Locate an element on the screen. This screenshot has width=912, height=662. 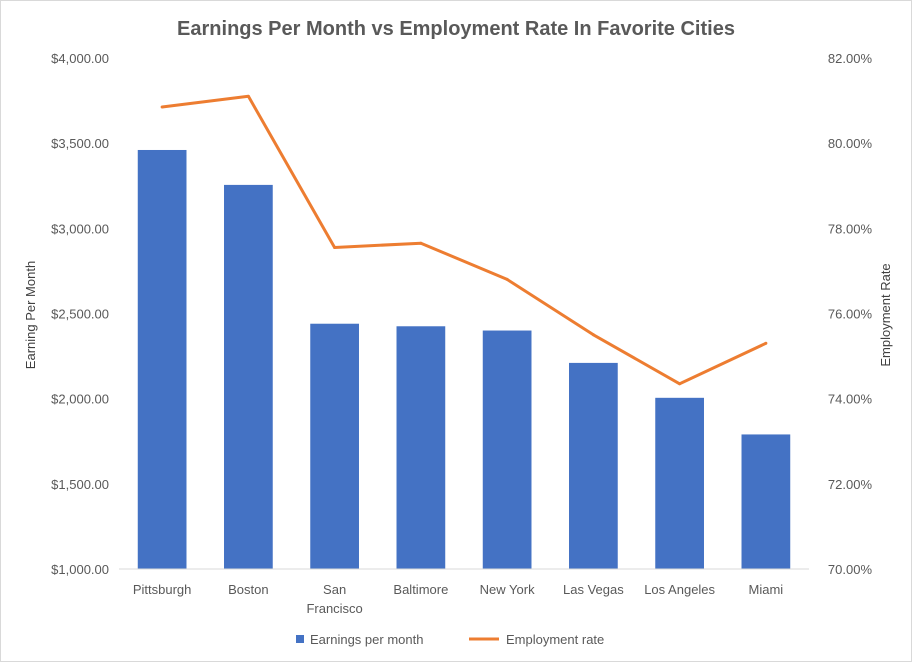
y-axis-right-tick-label: 82.00% is located at coordinates (850, 58).